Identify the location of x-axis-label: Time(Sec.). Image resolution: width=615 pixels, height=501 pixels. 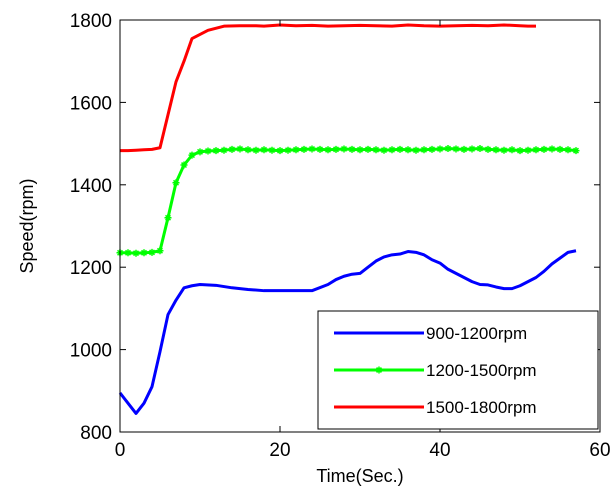
(359, 476).